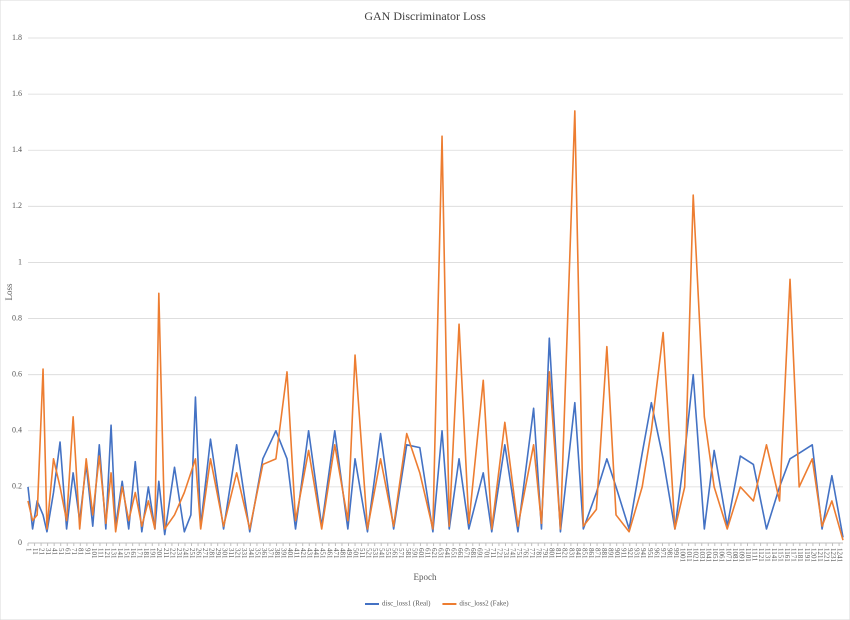 The image size is (850, 620). Describe the element at coordinates (270, 553) in the screenshot. I see `x-tick-label: 371` at that location.